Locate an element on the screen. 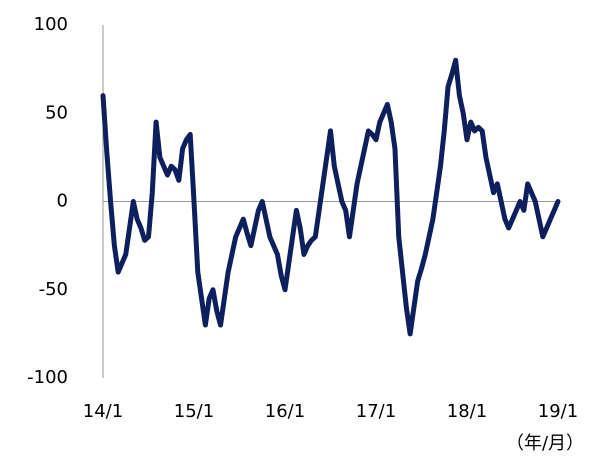 The width and height of the screenshot is (594, 463). x-tick-label: 18/1 is located at coordinates (467, 411).